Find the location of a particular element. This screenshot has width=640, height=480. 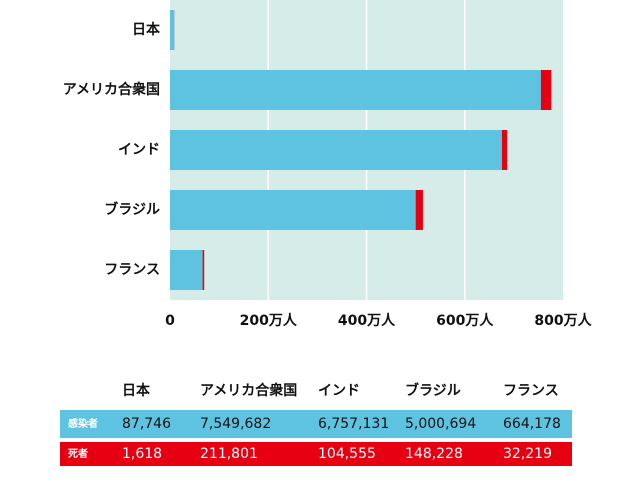

x-tick-label: 0 is located at coordinates (170, 321).